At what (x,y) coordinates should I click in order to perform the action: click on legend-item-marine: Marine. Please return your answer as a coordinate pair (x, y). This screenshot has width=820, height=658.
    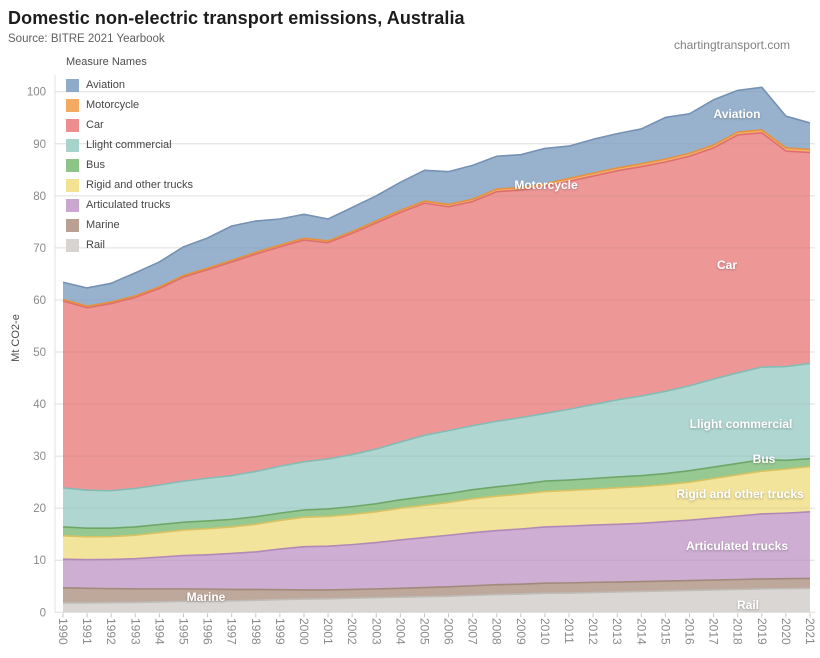
    Looking at the image, I should click on (129, 225).